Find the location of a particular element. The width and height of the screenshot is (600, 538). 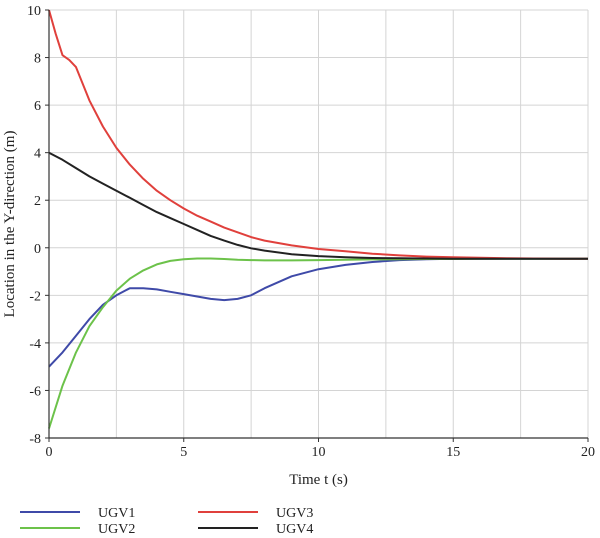

x-axis-title: Time t (s) is located at coordinates (318, 480).